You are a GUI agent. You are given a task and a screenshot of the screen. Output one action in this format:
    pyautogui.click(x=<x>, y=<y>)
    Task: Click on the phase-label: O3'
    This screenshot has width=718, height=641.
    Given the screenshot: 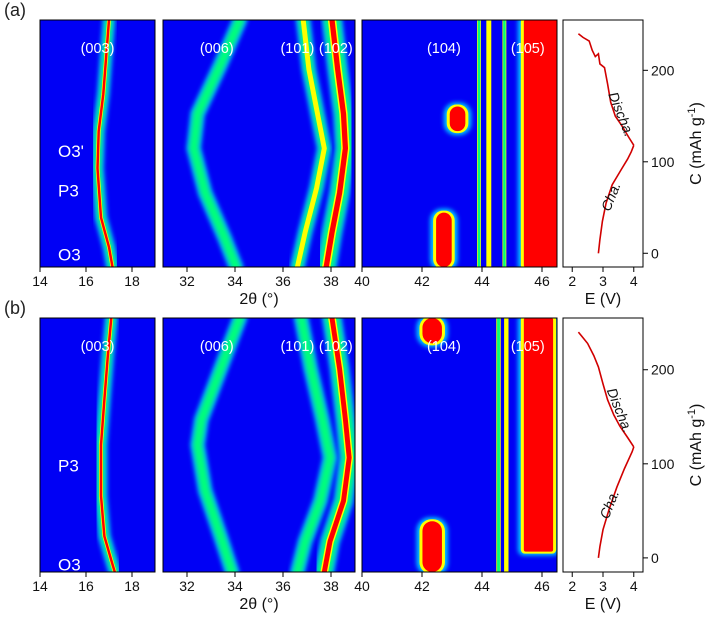 What is the action you would take?
    pyautogui.click(x=71, y=151)
    